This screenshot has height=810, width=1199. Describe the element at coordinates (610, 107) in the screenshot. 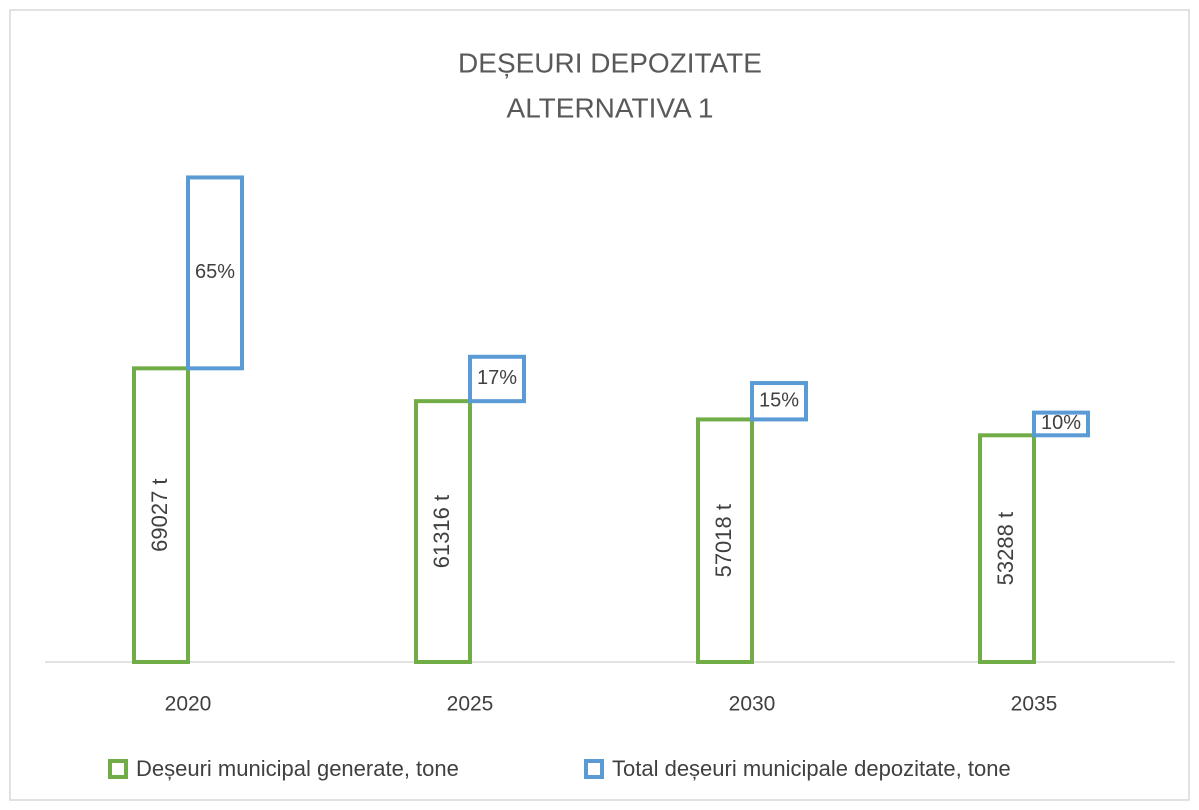

I see `chart-title: ALTERNATIVA 1` at that location.